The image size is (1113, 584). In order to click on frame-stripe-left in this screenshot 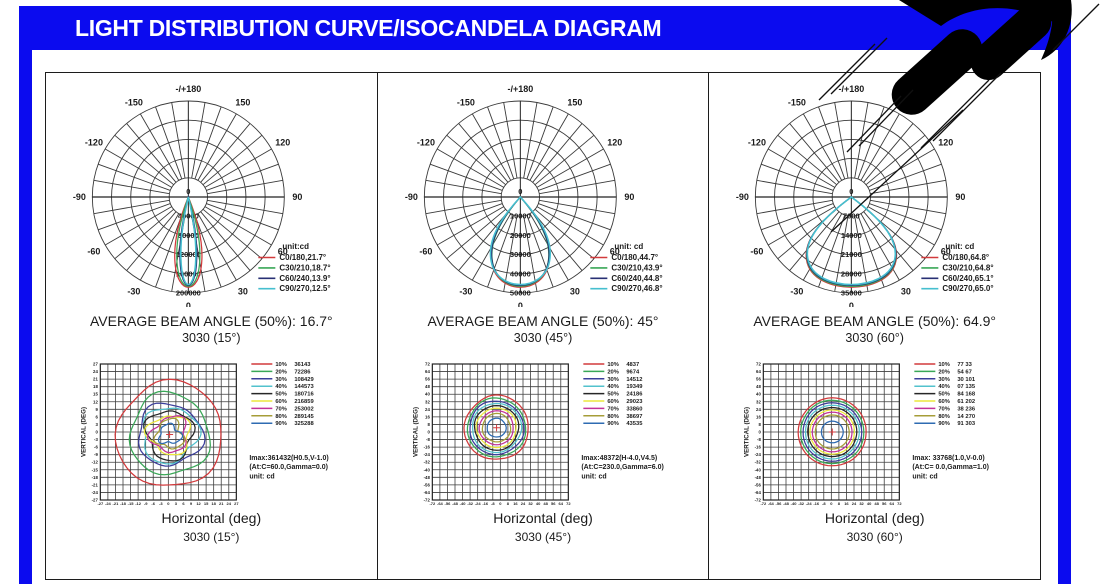, I will do `click(25, 295)`.